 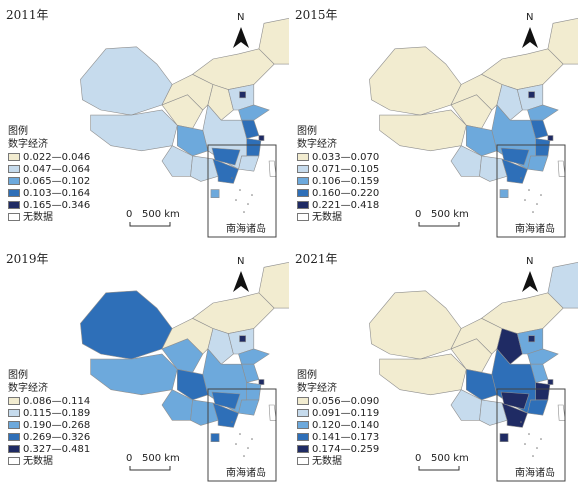 I want to click on panel-year-title: 2019年, so click(x=27, y=259).